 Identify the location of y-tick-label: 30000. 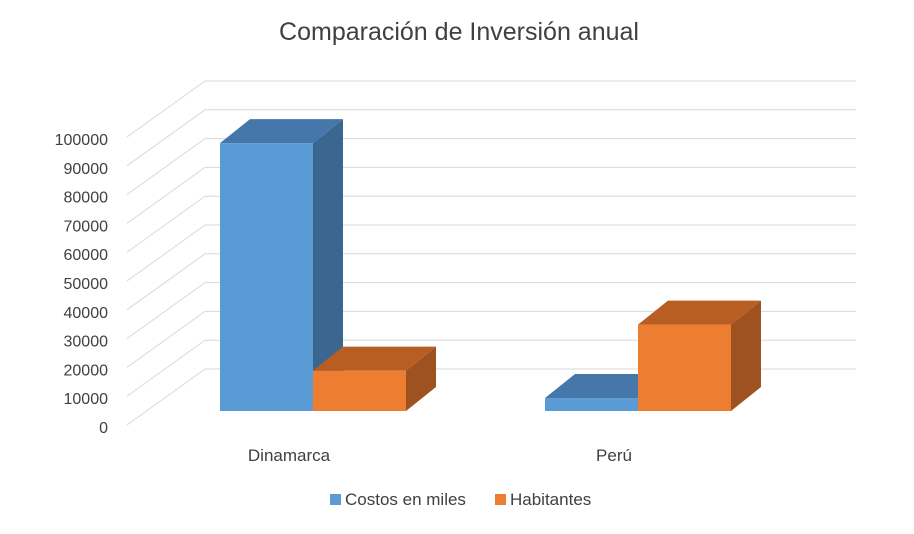
(86, 342).